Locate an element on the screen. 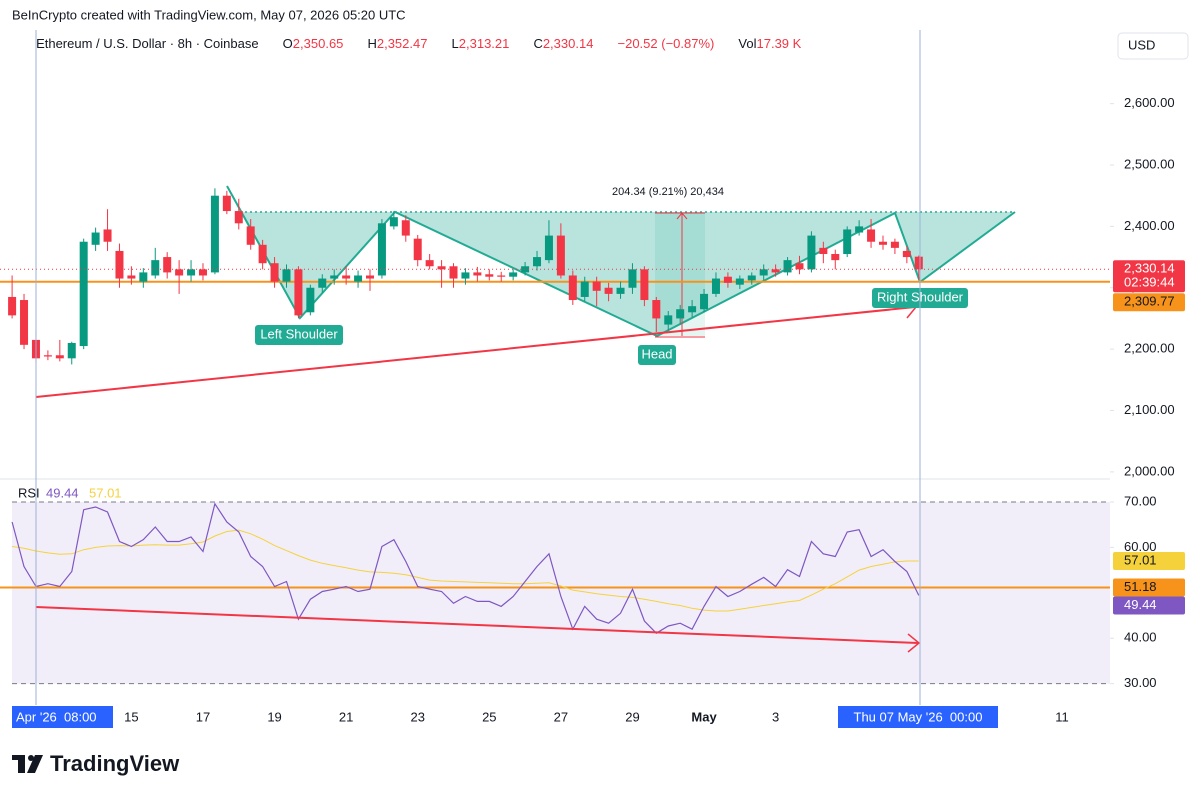 The height and width of the screenshot is (795, 1200). level-label: 2,309.77 is located at coordinates (1149, 301).